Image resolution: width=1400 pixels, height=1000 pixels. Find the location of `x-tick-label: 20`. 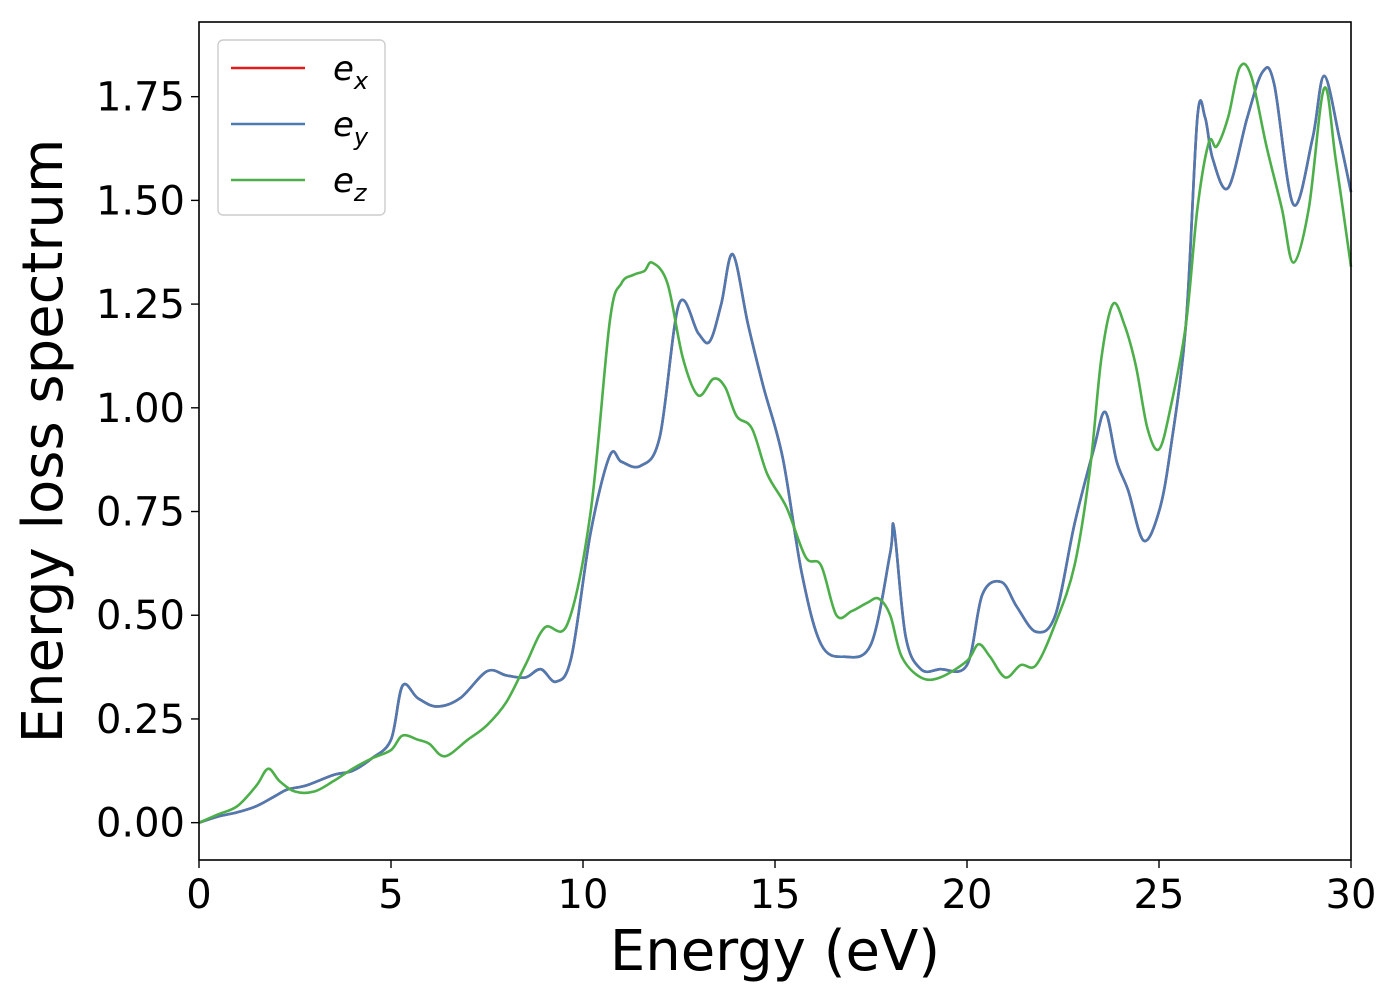

x-tick-label: 20 is located at coordinates (967, 895).